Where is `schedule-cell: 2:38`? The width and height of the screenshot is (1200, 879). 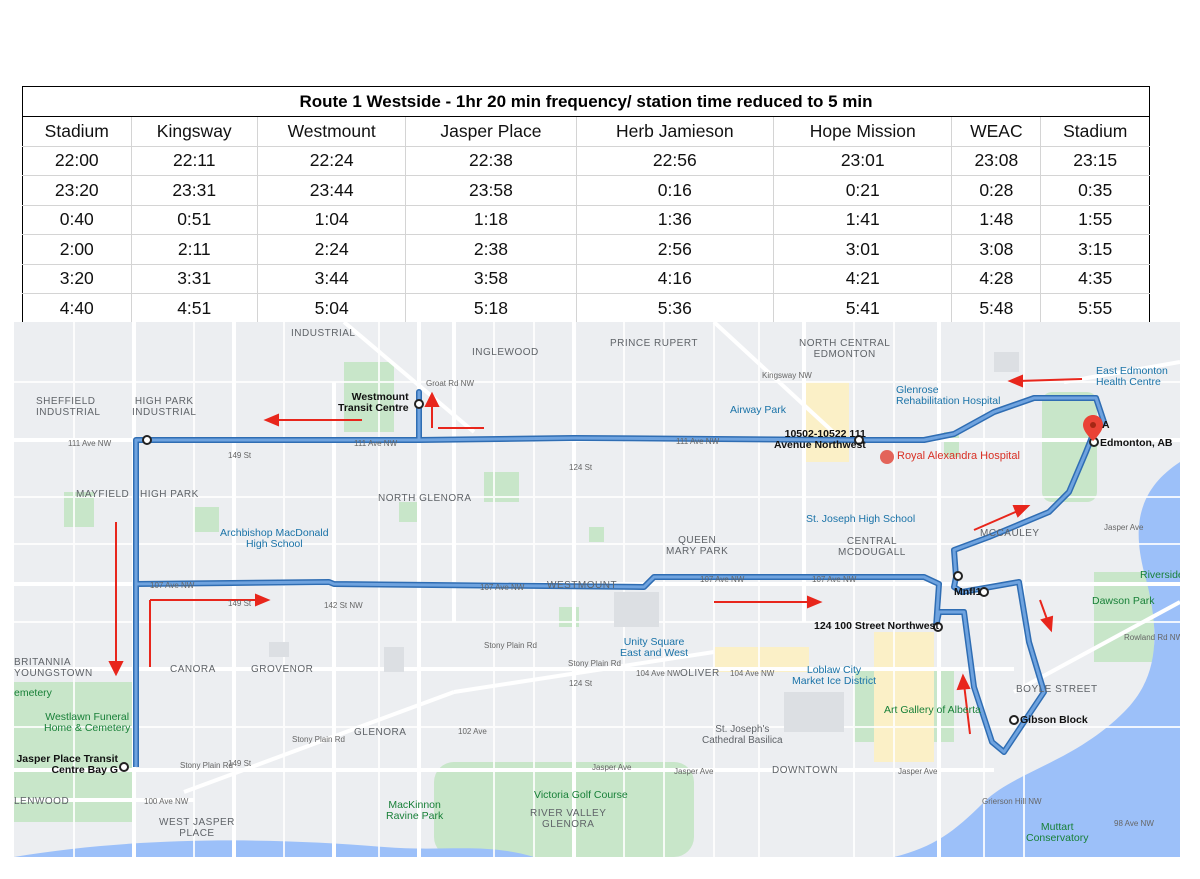
schedule-cell: 2:38 is located at coordinates (490, 249).